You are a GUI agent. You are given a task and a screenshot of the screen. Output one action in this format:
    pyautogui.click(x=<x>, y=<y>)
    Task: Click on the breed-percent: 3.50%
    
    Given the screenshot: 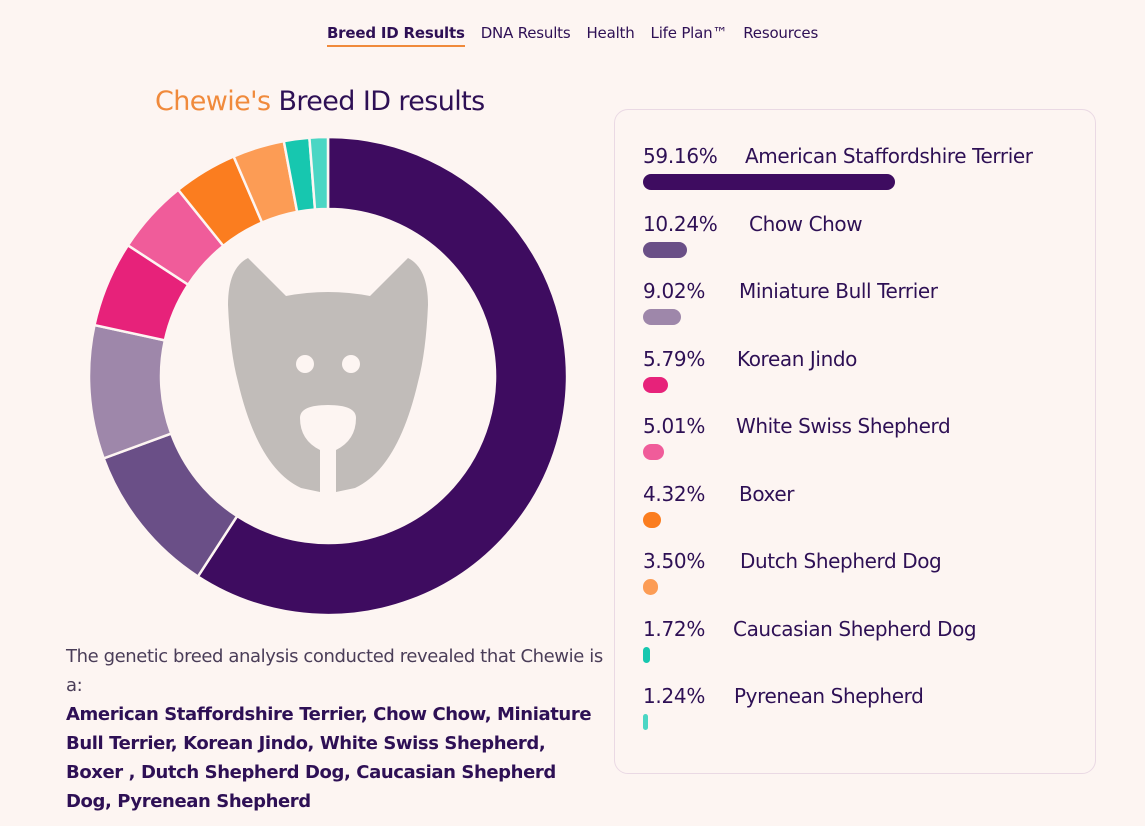 What is the action you would take?
    pyautogui.click(x=674, y=561)
    